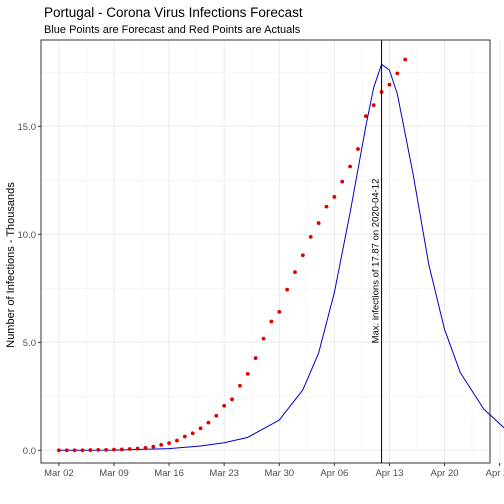 The width and height of the screenshot is (504, 504). Describe the element at coordinates (114, 473) in the screenshot. I see `x-tick-label: Mar 09` at that location.